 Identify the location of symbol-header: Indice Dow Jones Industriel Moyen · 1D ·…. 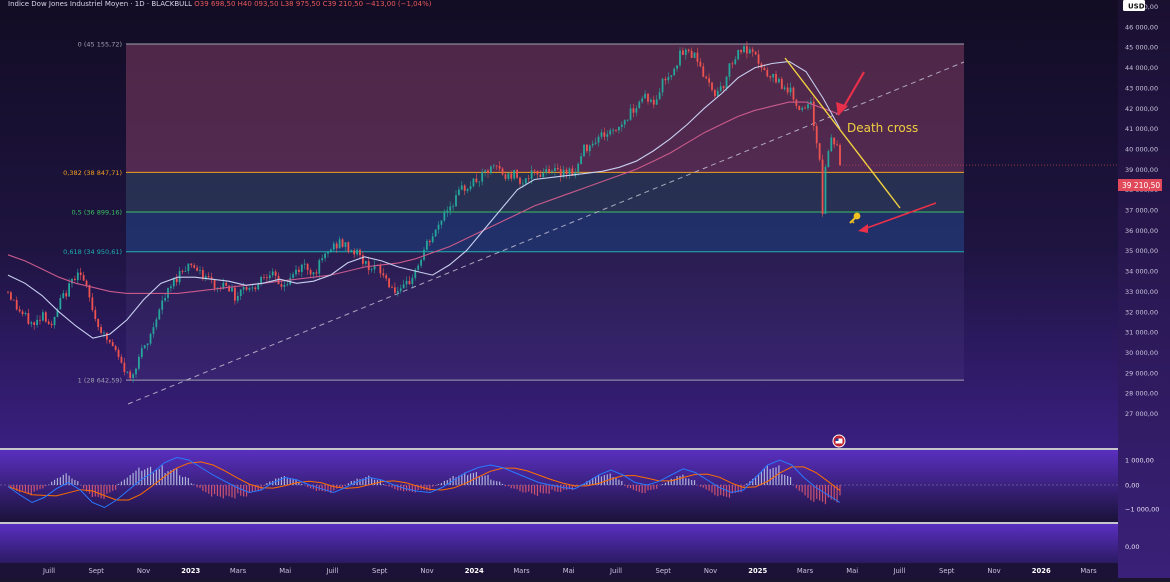
(219, 4).